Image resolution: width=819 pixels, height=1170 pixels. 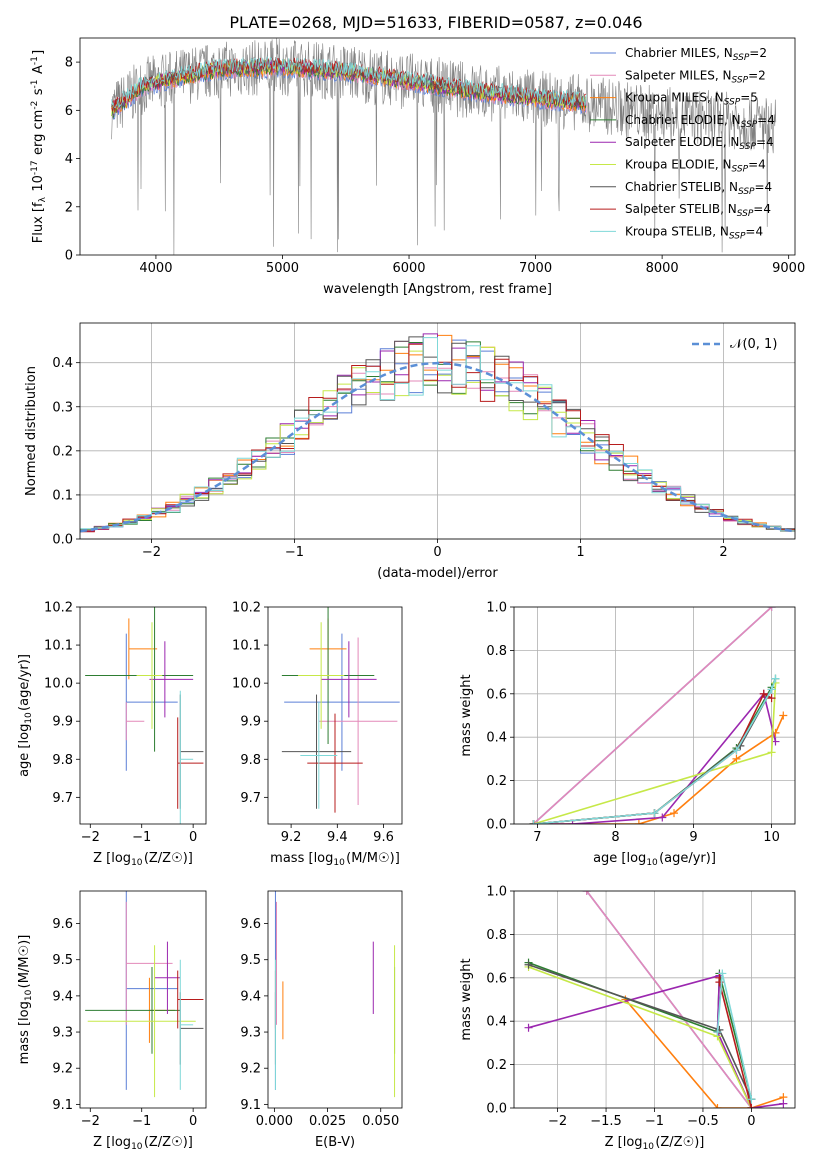 What do you see at coordinates (274, 1121) in the screenshot?
I see `x-tick-label: 0.000` at bounding box center [274, 1121].